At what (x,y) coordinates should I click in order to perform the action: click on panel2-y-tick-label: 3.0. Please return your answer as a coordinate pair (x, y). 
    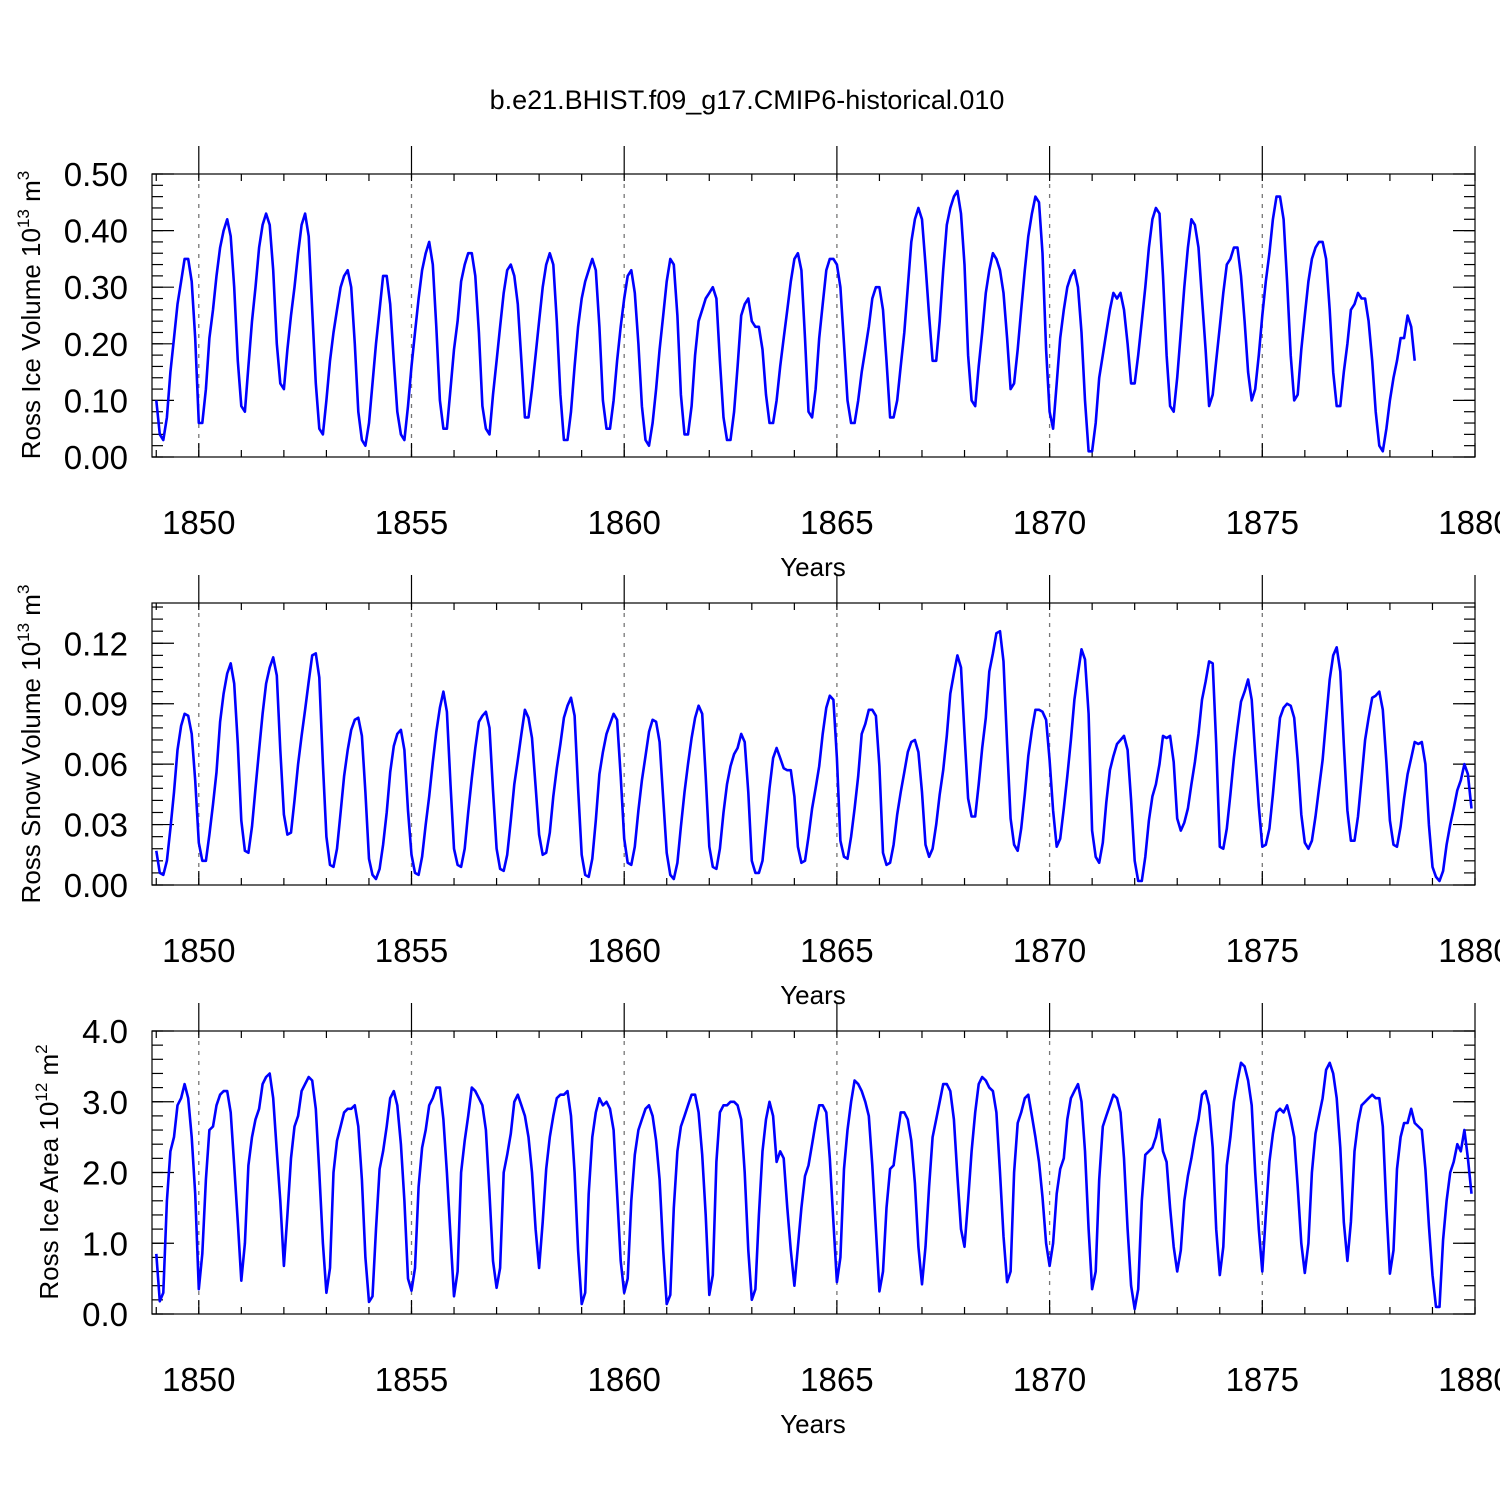
    Looking at the image, I should click on (105, 1102).